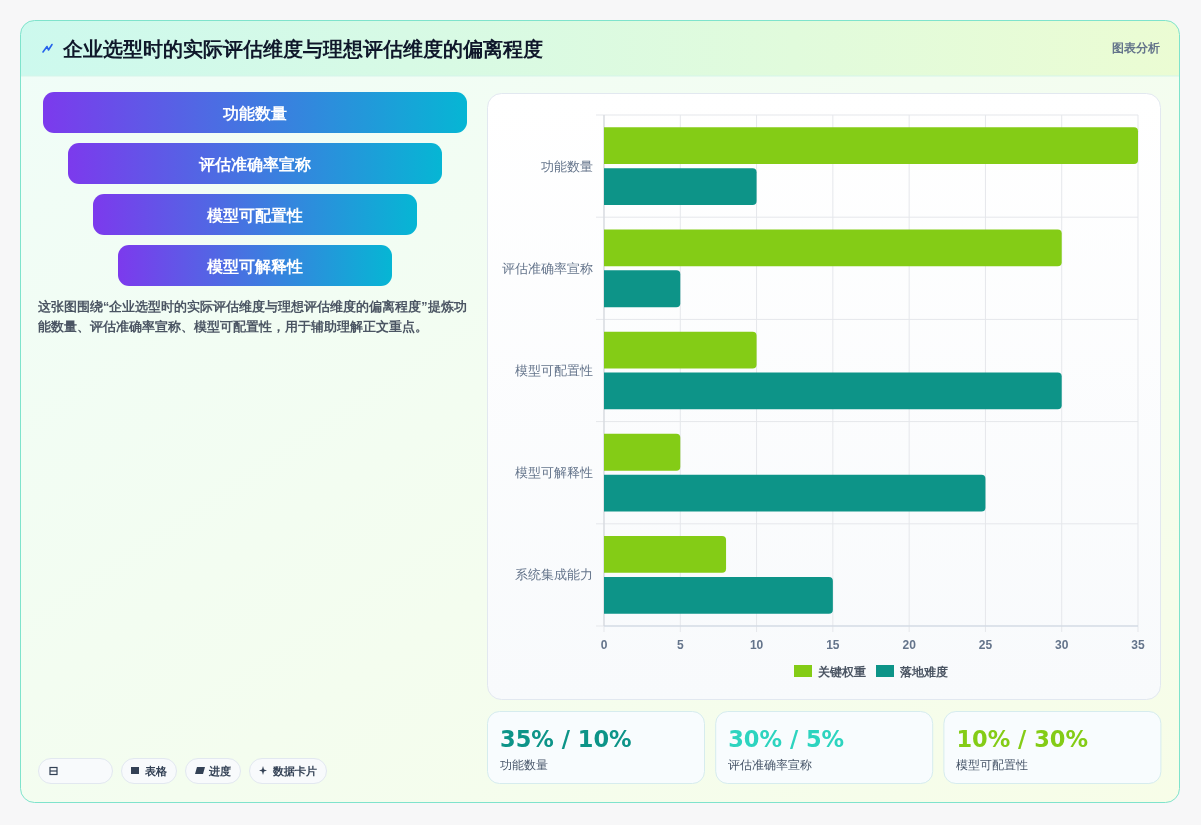  What do you see at coordinates (604, 645) in the screenshot?
I see `x-tick-label: 0` at bounding box center [604, 645].